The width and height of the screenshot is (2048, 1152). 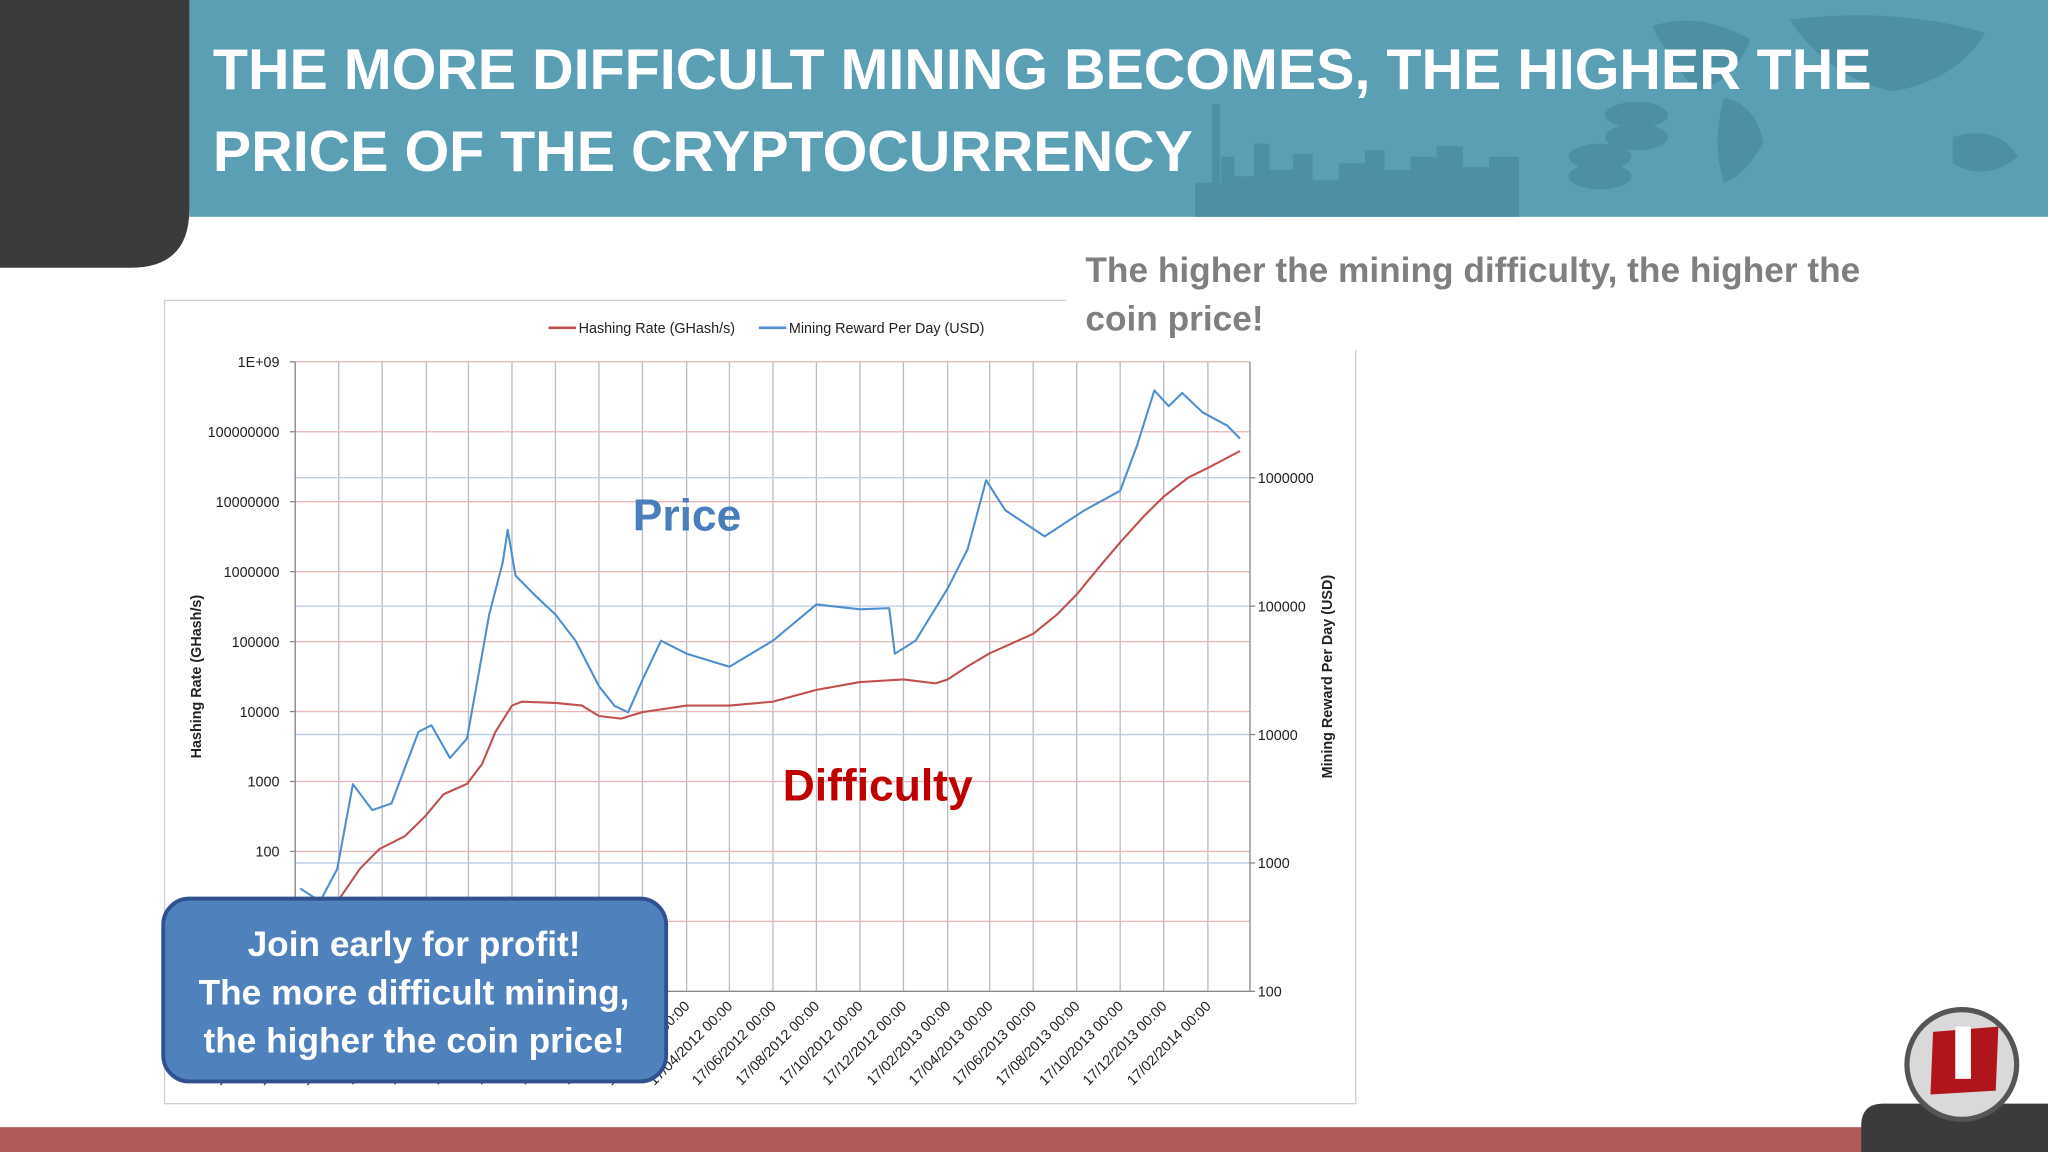 What do you see at coordinates (197, 677) in the screenshot?
I see `y-axis-title: Hashing Rate (GHash/s)` at bounding box center [197, 677].